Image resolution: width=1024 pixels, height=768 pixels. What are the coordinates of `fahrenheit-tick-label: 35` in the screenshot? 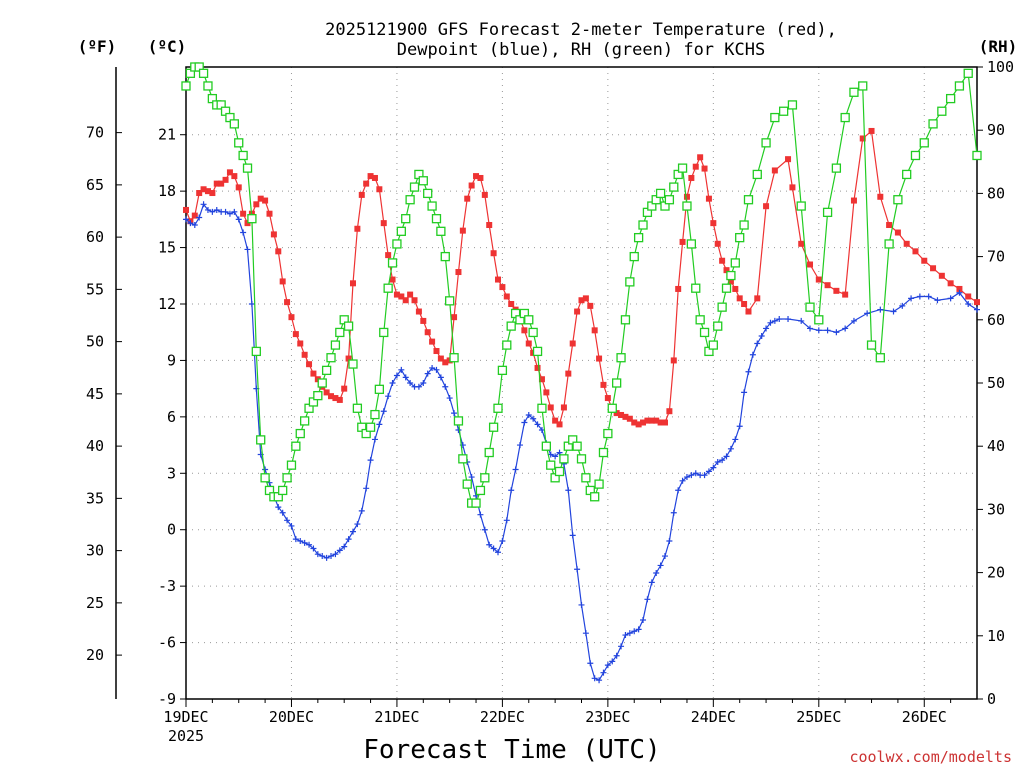 It's located at (95, 498).